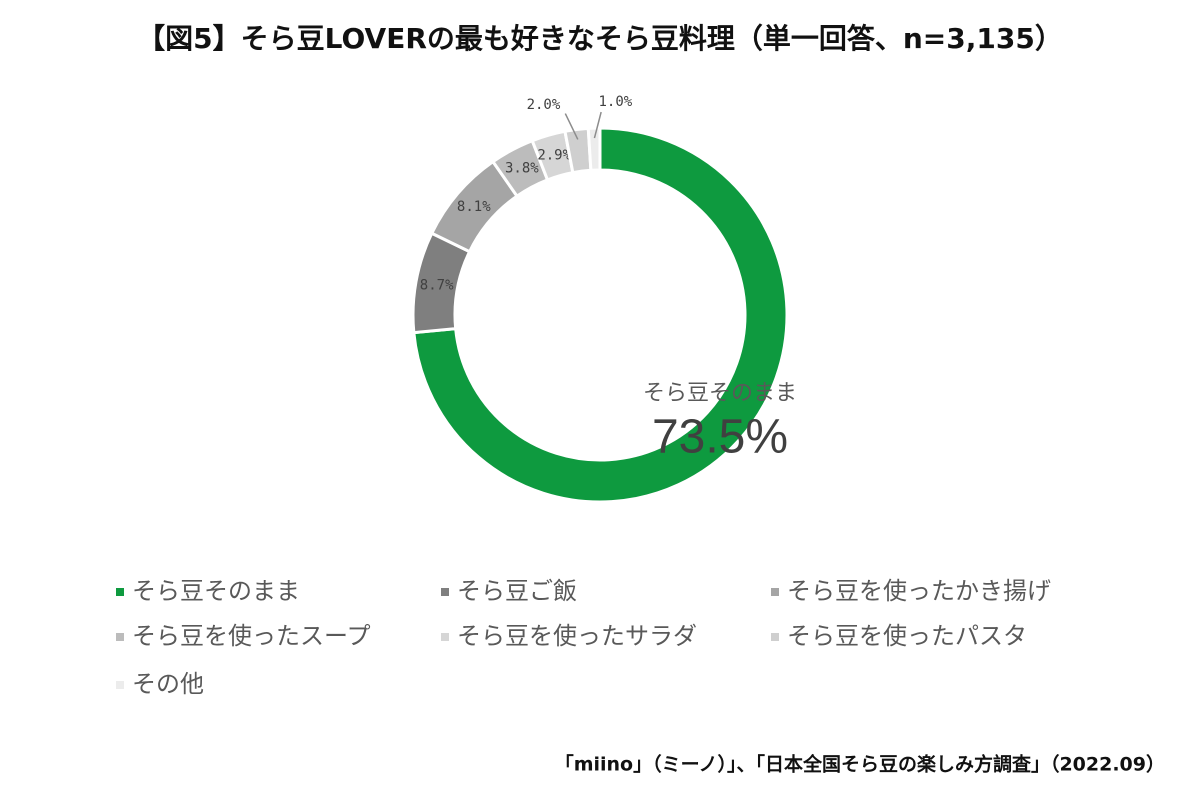  Describe the element at coordinates (474, 207) in the screenshot. I see `slice-value-label: 8.1%` at that location.